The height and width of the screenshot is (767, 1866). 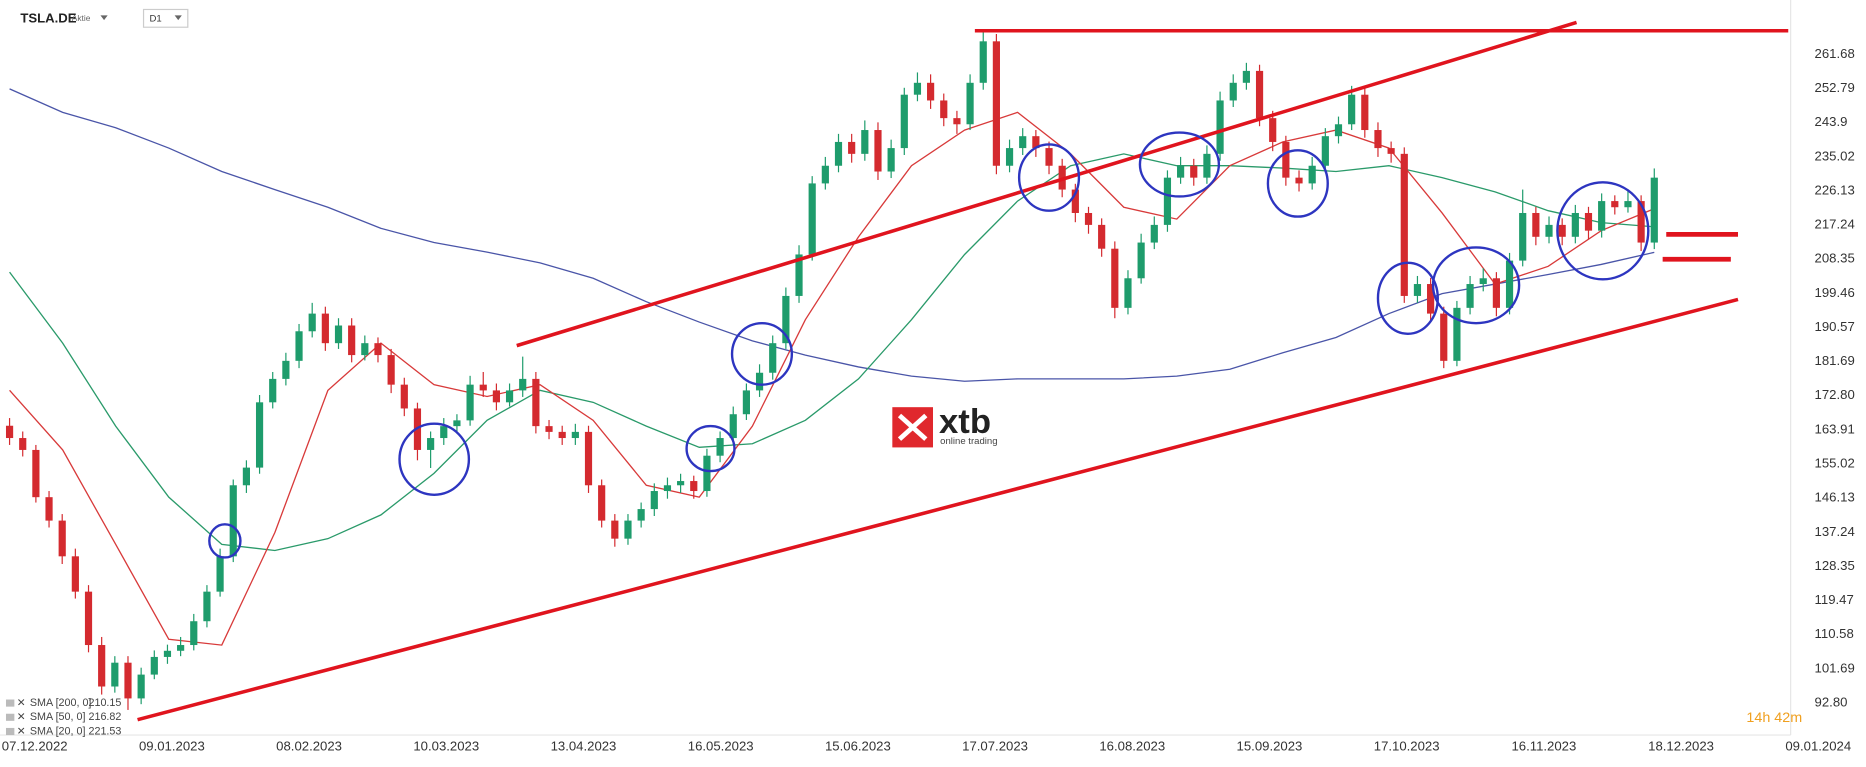 What do you see at coordinates (1818, 745) in the screenshot?
I see `x-tick-label: 09.01.2024` at bounding box center [1818, 745].